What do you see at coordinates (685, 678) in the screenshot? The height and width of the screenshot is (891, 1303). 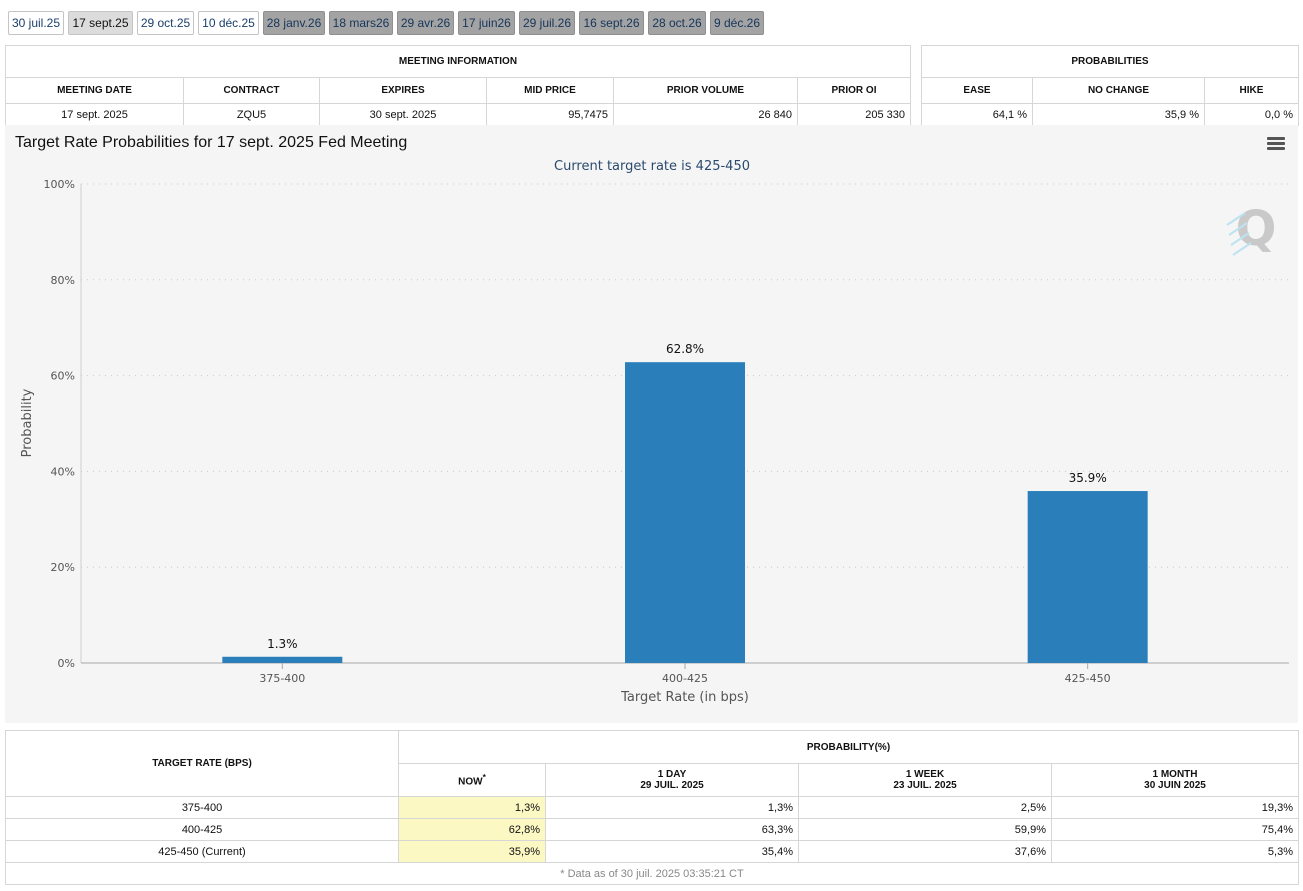 I see `x-tick-label: 400-425` at bounding box center [685, 678].